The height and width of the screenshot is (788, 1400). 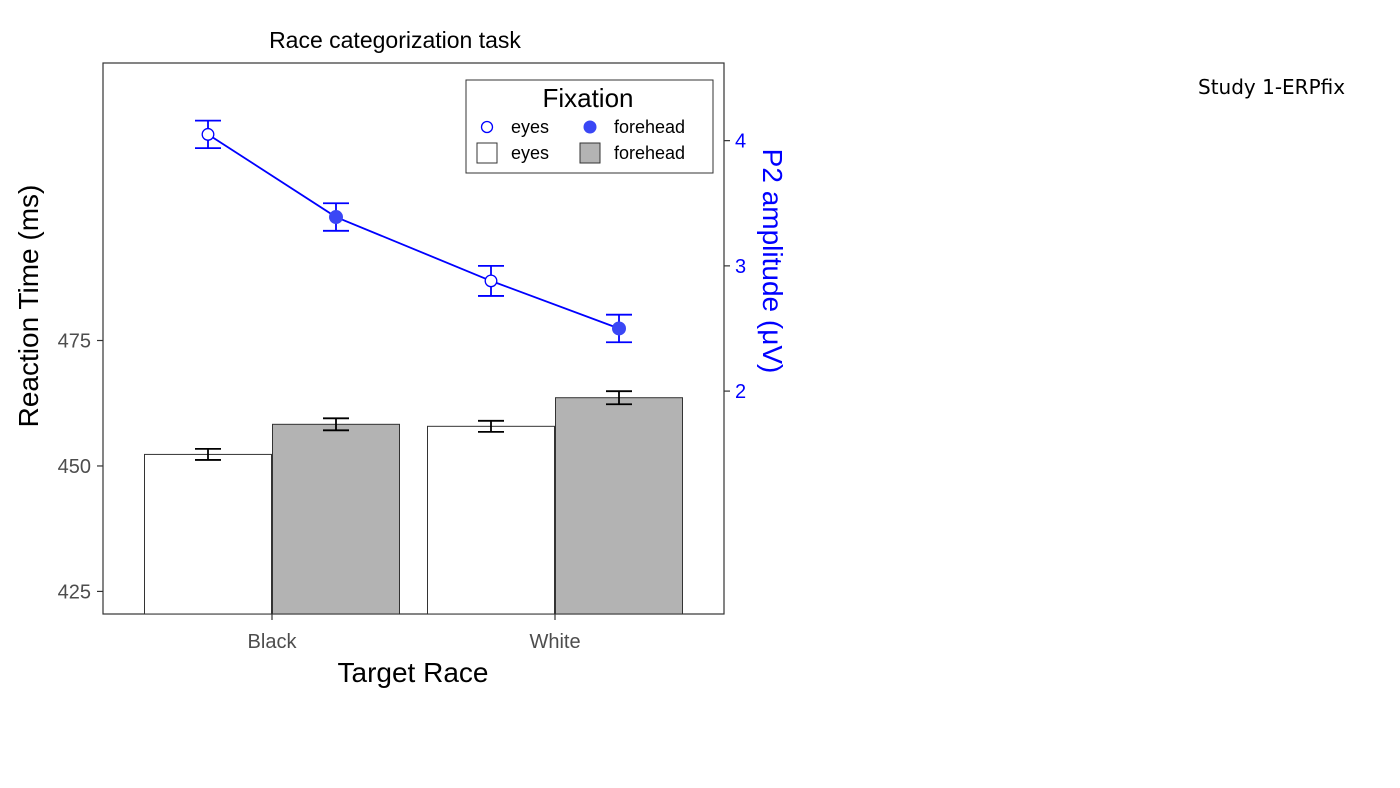 What do you see at coordinates (336, 519) in the screenshot?
I see `bar-black-forehead` at bounding box center [336, 519].